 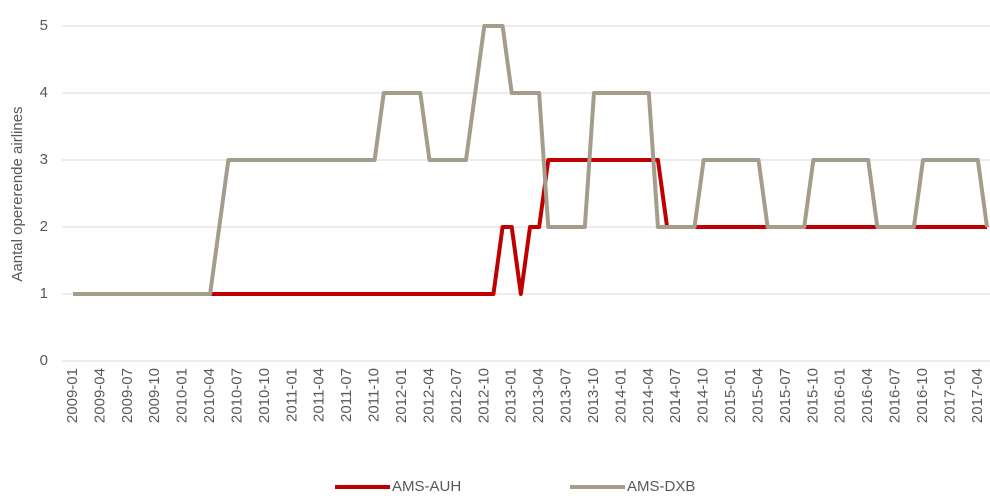 I want to click on x-tick-label: 2014-10, so click(x=703, y=395).